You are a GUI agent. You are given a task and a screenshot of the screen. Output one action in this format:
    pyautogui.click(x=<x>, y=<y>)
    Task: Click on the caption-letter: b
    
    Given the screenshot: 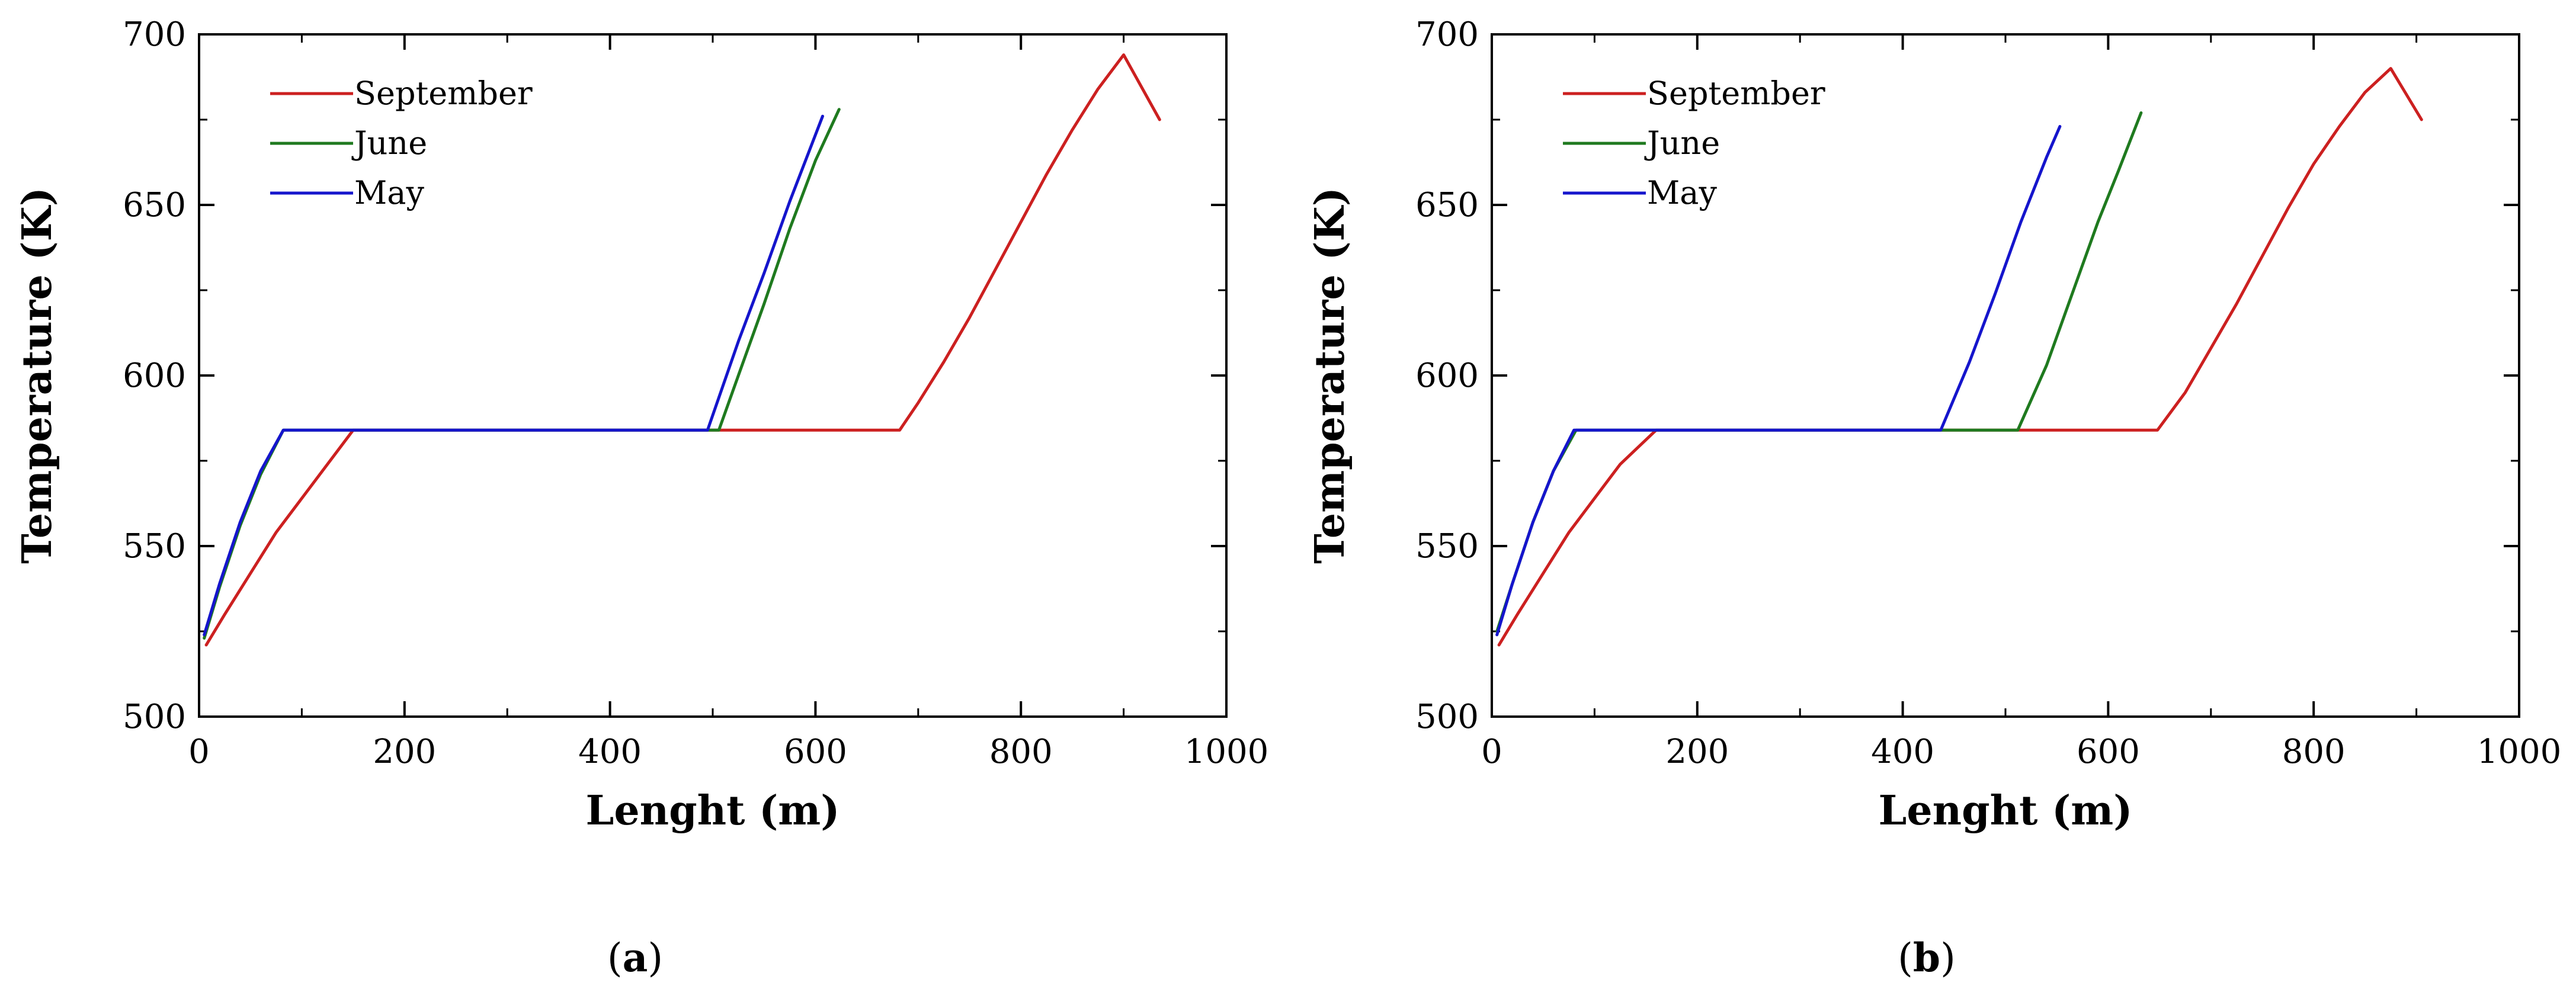 What is the action you would take?
    pyautogui.click(x=1926, y=958)
    